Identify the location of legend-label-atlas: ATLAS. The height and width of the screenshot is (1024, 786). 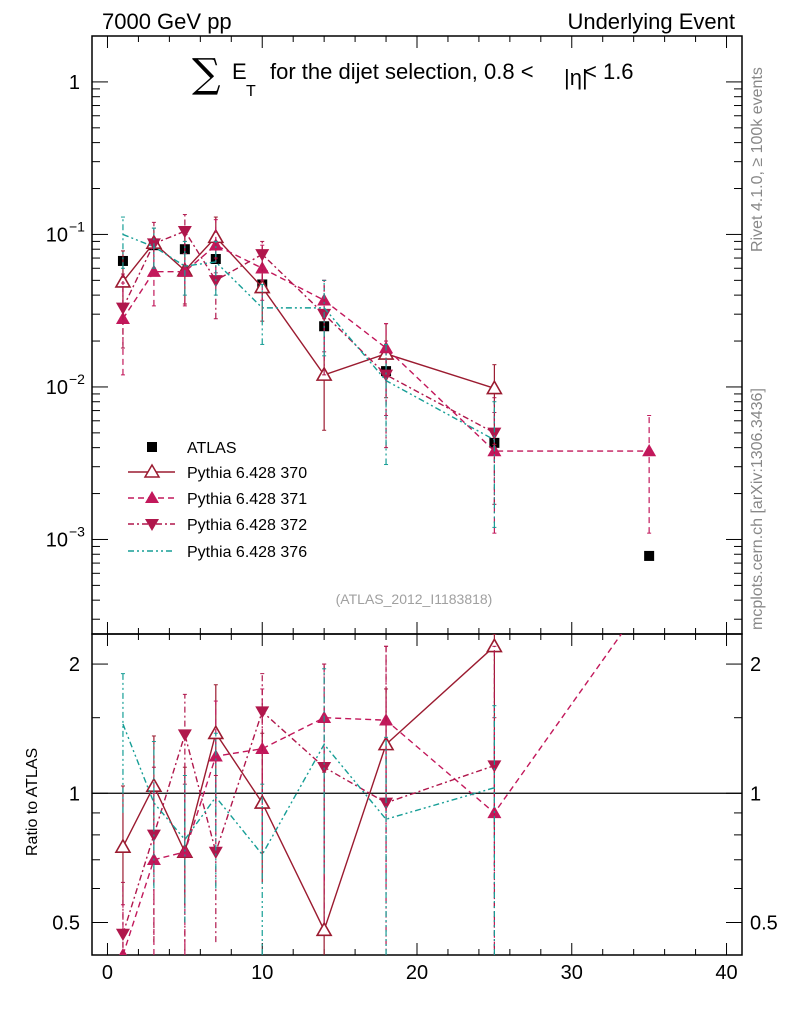
(212, 448).